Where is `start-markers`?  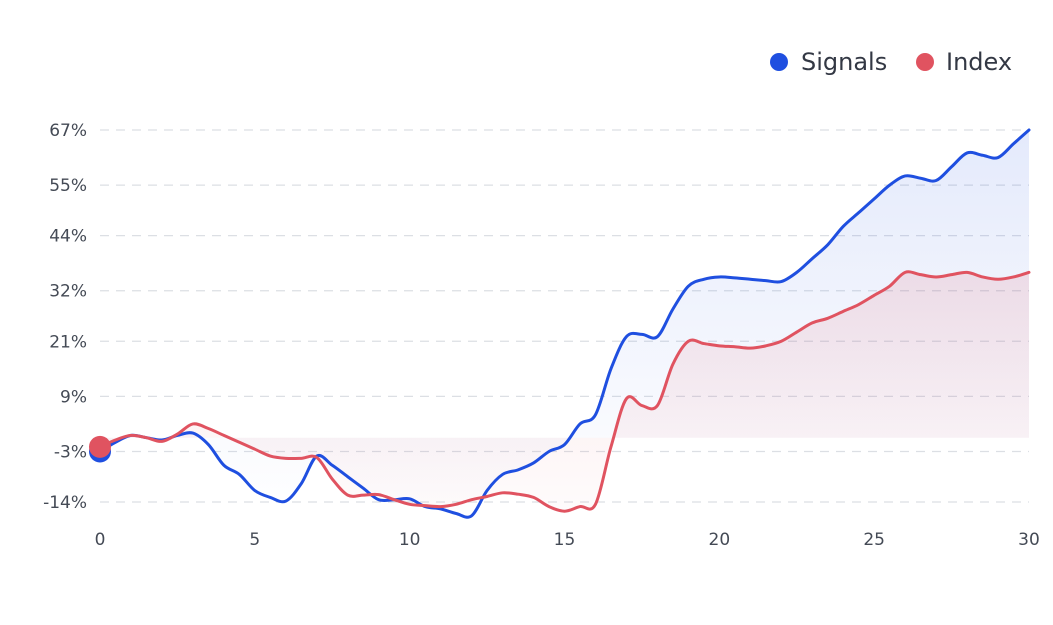 start-markers is located at coordinates (100, 449).